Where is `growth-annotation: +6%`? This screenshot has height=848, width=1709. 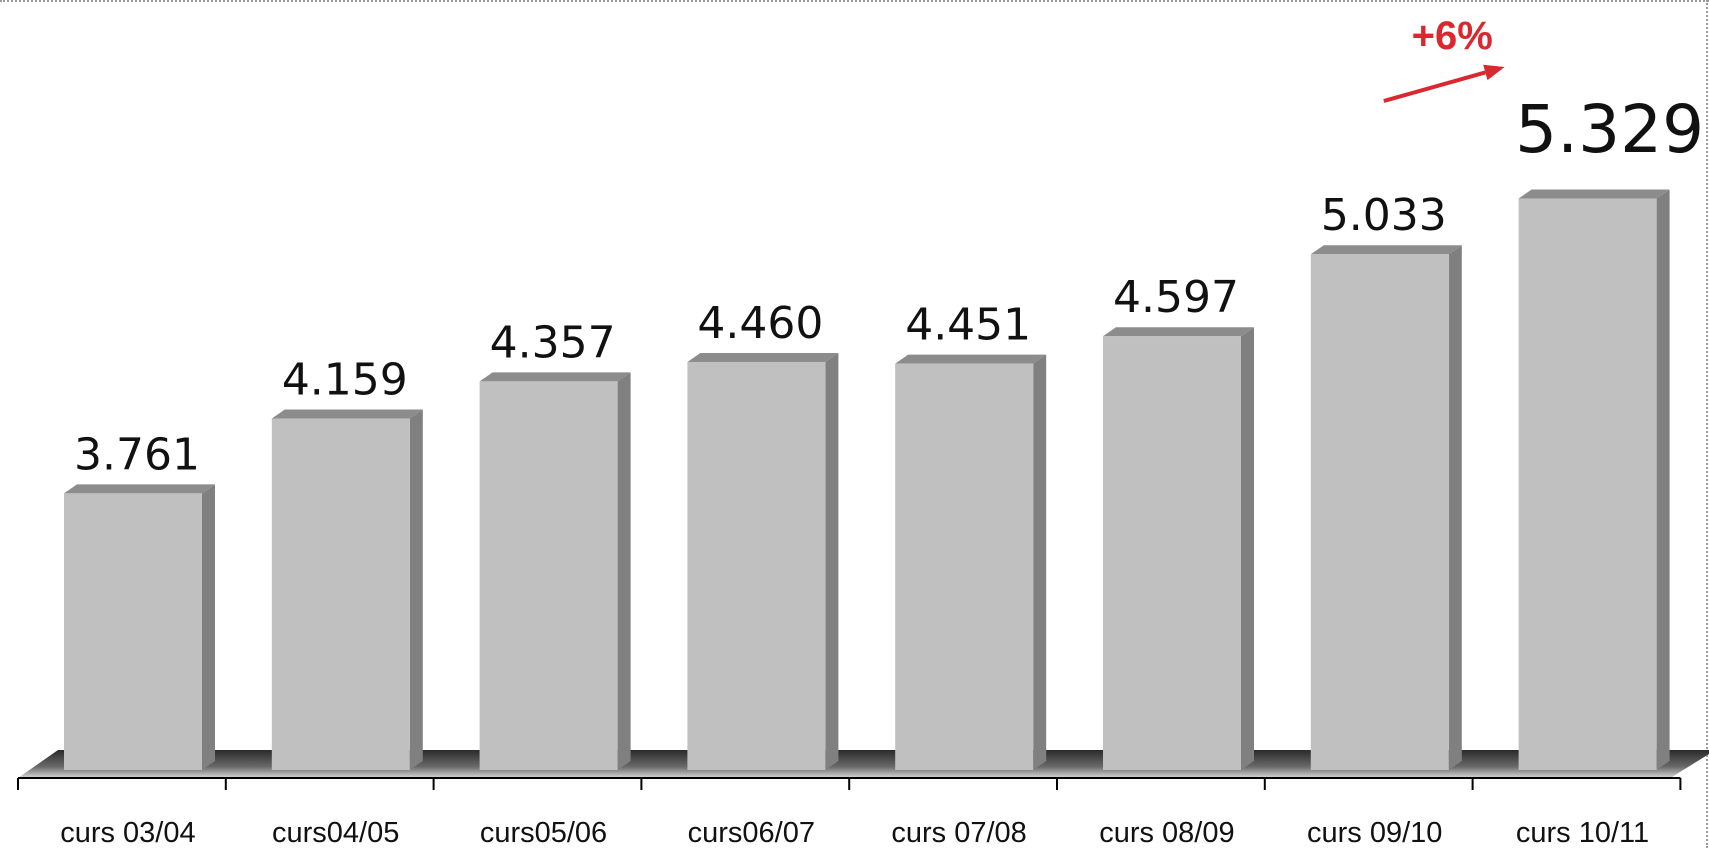
growth-annotation: +6% is located at coordinates (1444, 58).